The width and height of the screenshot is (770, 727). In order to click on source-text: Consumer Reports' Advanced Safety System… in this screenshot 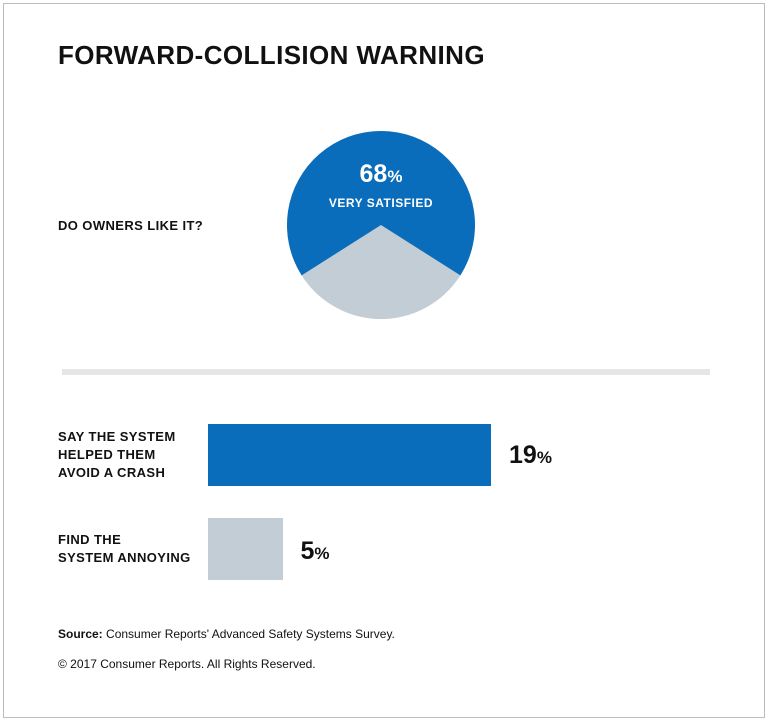, I will do `click(250, 634)`.